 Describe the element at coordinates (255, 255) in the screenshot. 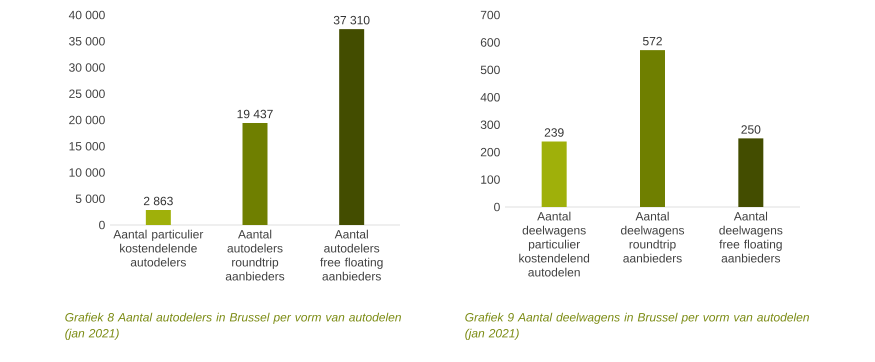

I see `x-tick-label: Aantal autodelers roundtrip aanbieders` at that location.